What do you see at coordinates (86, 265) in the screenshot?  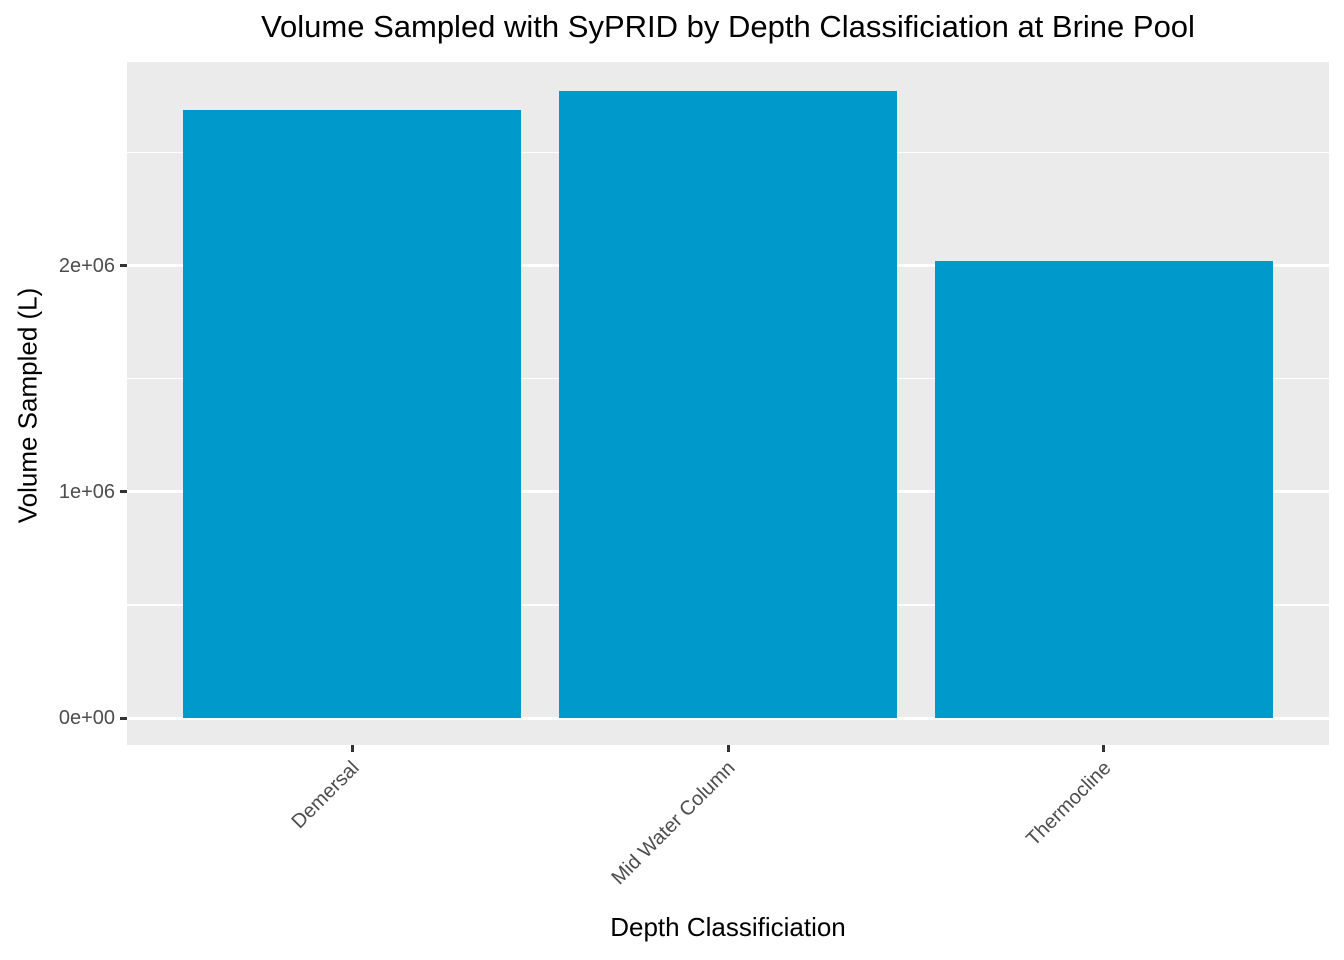 I see `y-tick-label: 2e+06` at bounding box center [86, 265].